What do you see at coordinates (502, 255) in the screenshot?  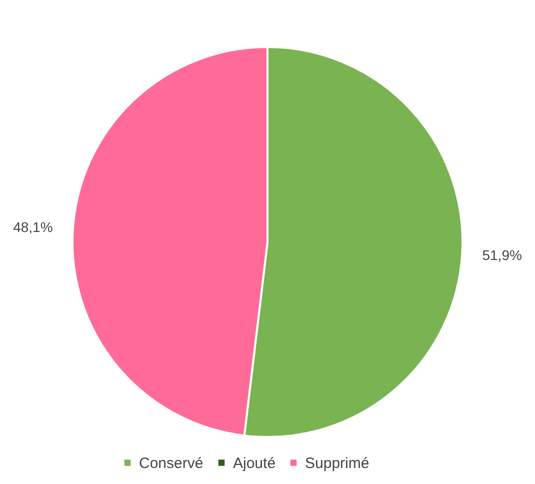 I see `data-label: 51,9%` at bounding box center [502, 255].